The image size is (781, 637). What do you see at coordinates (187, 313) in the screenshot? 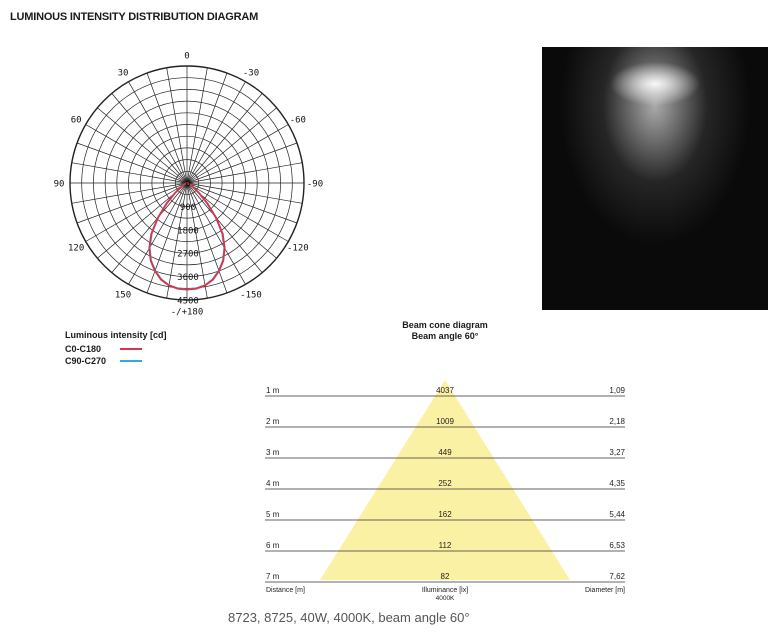
I see `angle-label: -/+180` at bounding box center [187, 313].